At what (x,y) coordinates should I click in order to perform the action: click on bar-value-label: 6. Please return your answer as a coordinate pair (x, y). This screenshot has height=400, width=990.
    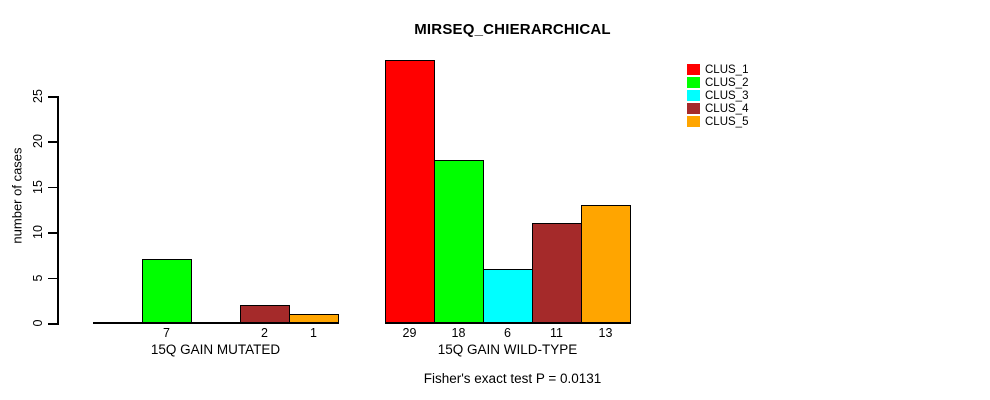
    Looking at the image, I should click on (507, 333).